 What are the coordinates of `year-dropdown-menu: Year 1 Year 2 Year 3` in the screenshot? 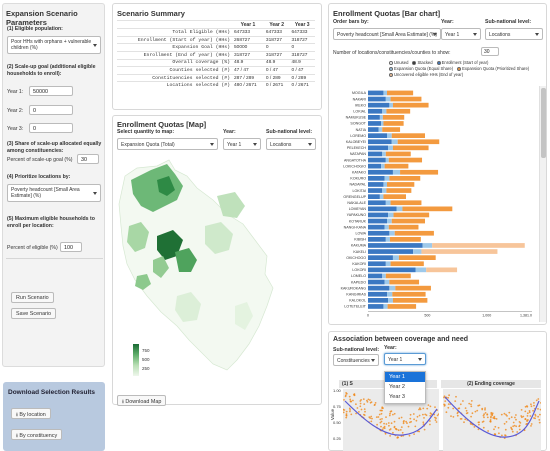 It's located at (405, 387).